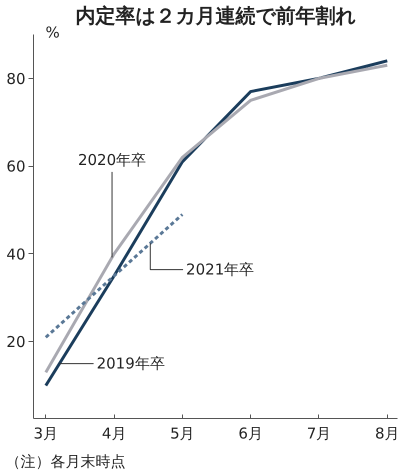 The height and width of the screenshot is (475, 400). What do you see at coordinates (220, 269) in the screenshot?
I see `text: 2021年卒` at bounding box center [220, 269].